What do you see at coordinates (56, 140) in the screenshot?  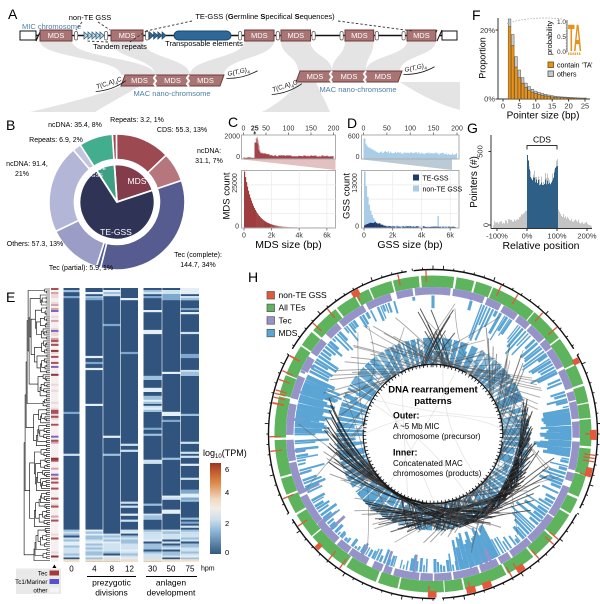 I see `svg-text: Repeats: 6.9, 2%` at bounding box center [56, 140].